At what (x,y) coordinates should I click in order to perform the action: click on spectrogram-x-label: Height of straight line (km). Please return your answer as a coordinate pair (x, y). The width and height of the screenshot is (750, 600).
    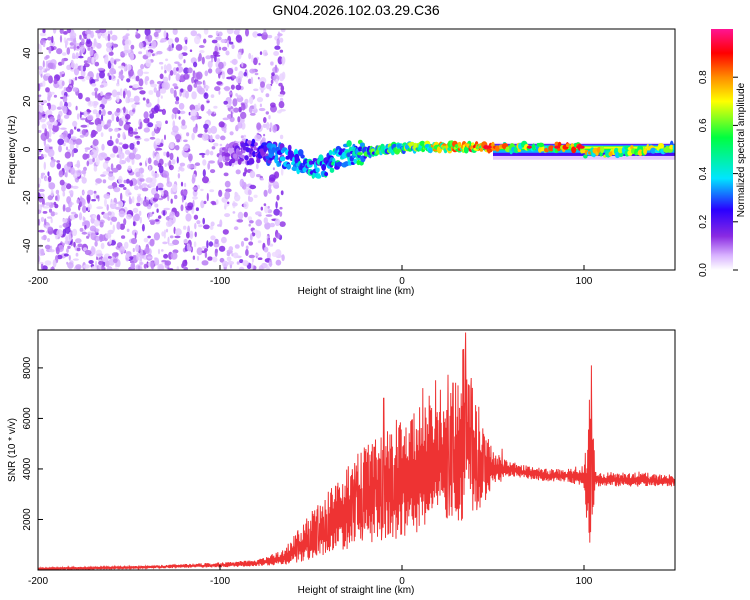
    Looking at the image, I should click on (356, 291).